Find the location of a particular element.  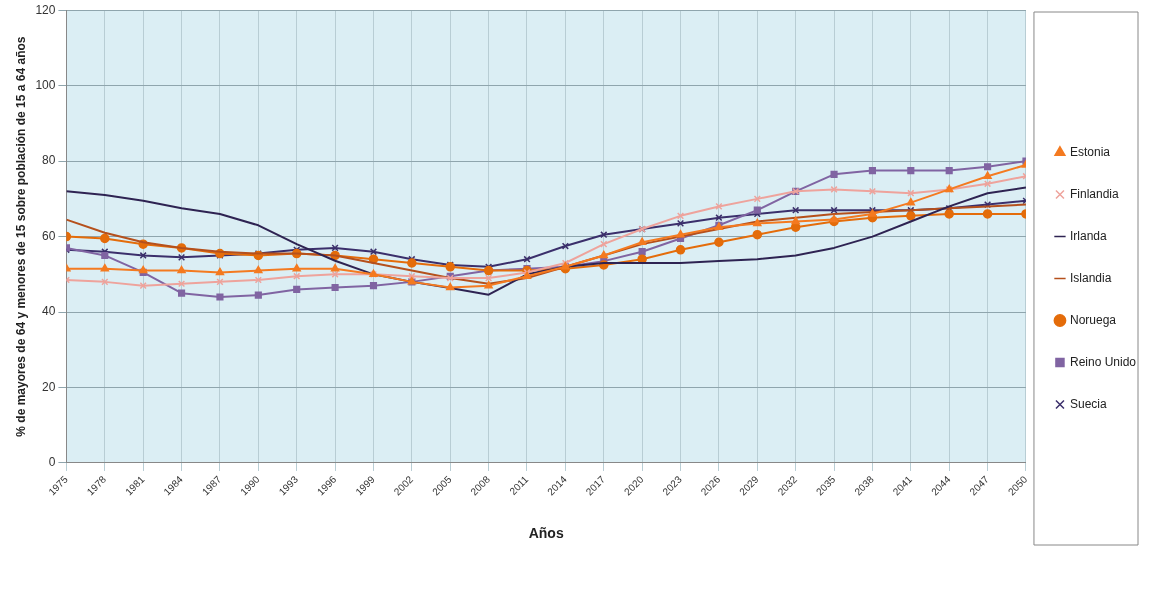

legend-label: Irlanda is located at coordinates (1088, 235).